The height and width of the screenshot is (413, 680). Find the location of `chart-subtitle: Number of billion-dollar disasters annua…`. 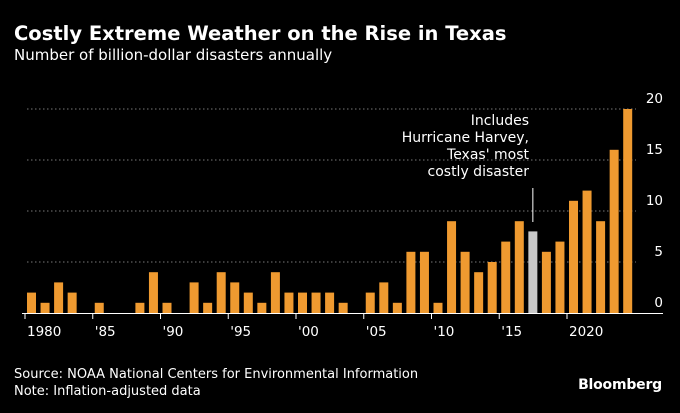

chart-subtitle: Number of billion-dollar disasters annua… is located at coordinates (173, 55).